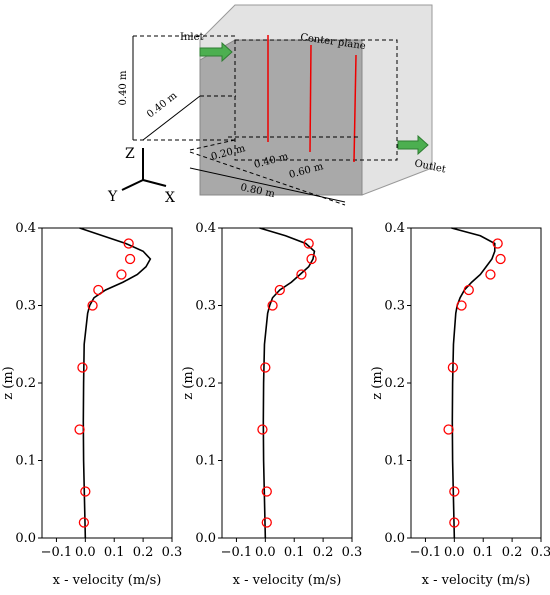 The width and height of the screenshot is (550, 595). What do you see at coordinates (316, 100) in the screenshot?
I see `center-plane` at bounding box center [316, 100].